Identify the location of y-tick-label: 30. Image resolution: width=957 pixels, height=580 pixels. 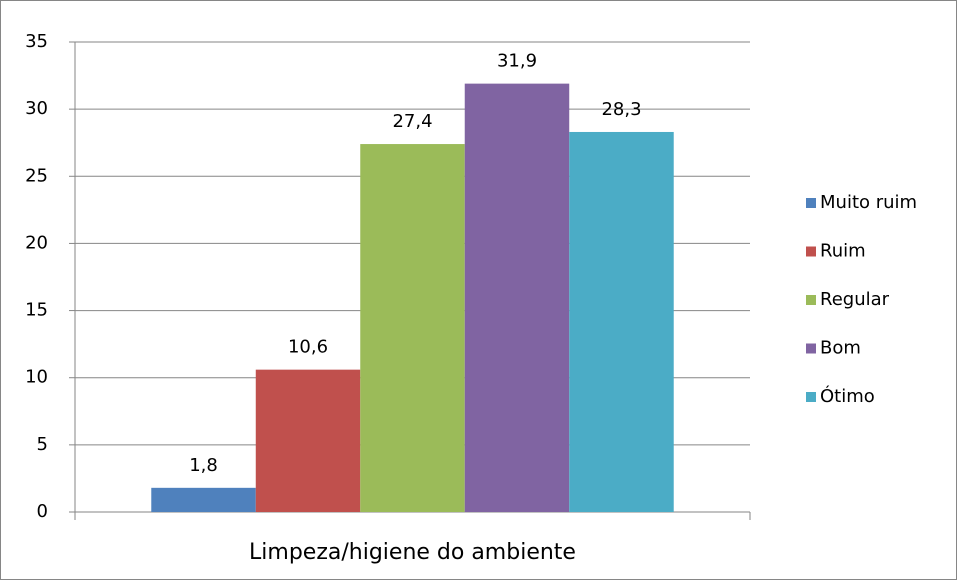
(36, 108).